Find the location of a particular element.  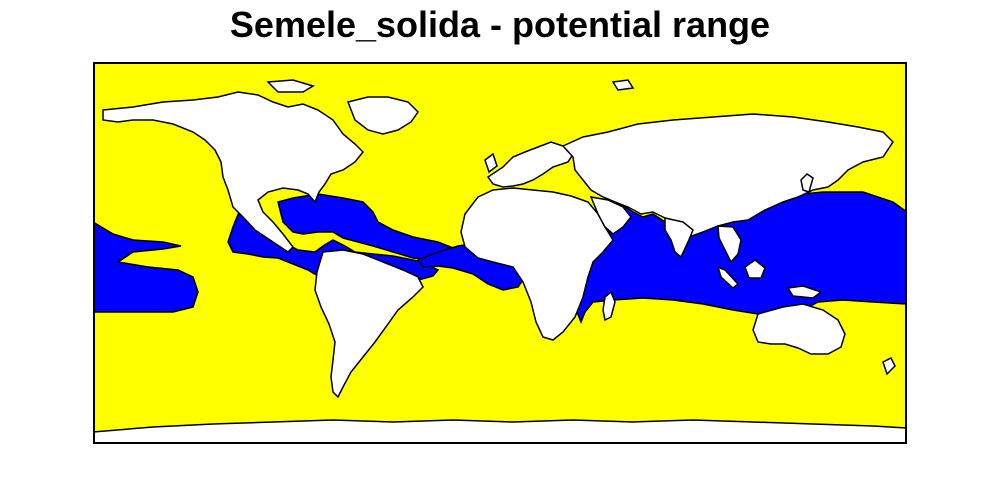

land-new-guinea is located at coordinates (804, 292).